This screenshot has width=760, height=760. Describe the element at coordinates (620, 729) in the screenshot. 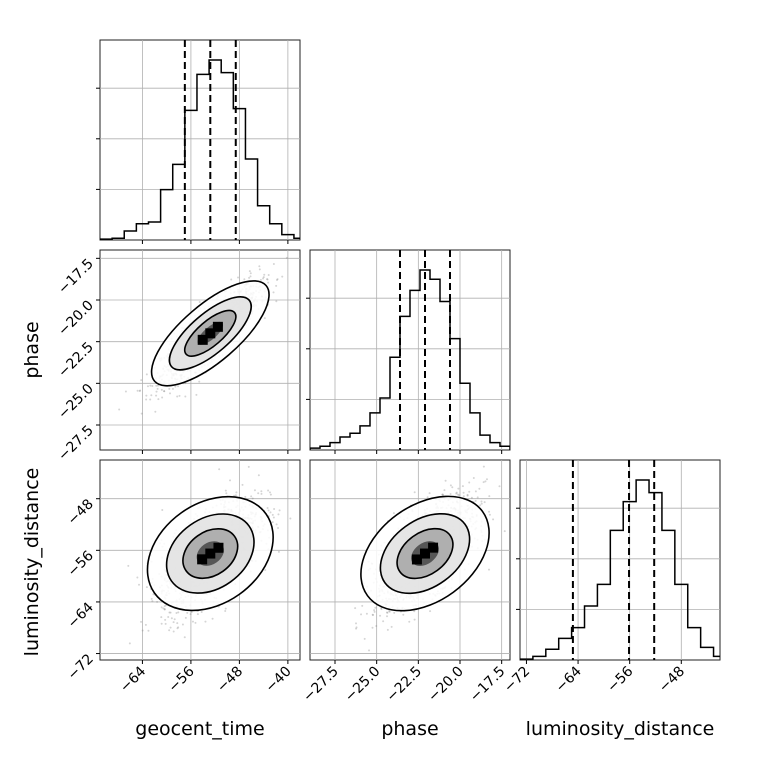

I see `x-axis-label-luminosity-distance: luminosity_distance` at that location.